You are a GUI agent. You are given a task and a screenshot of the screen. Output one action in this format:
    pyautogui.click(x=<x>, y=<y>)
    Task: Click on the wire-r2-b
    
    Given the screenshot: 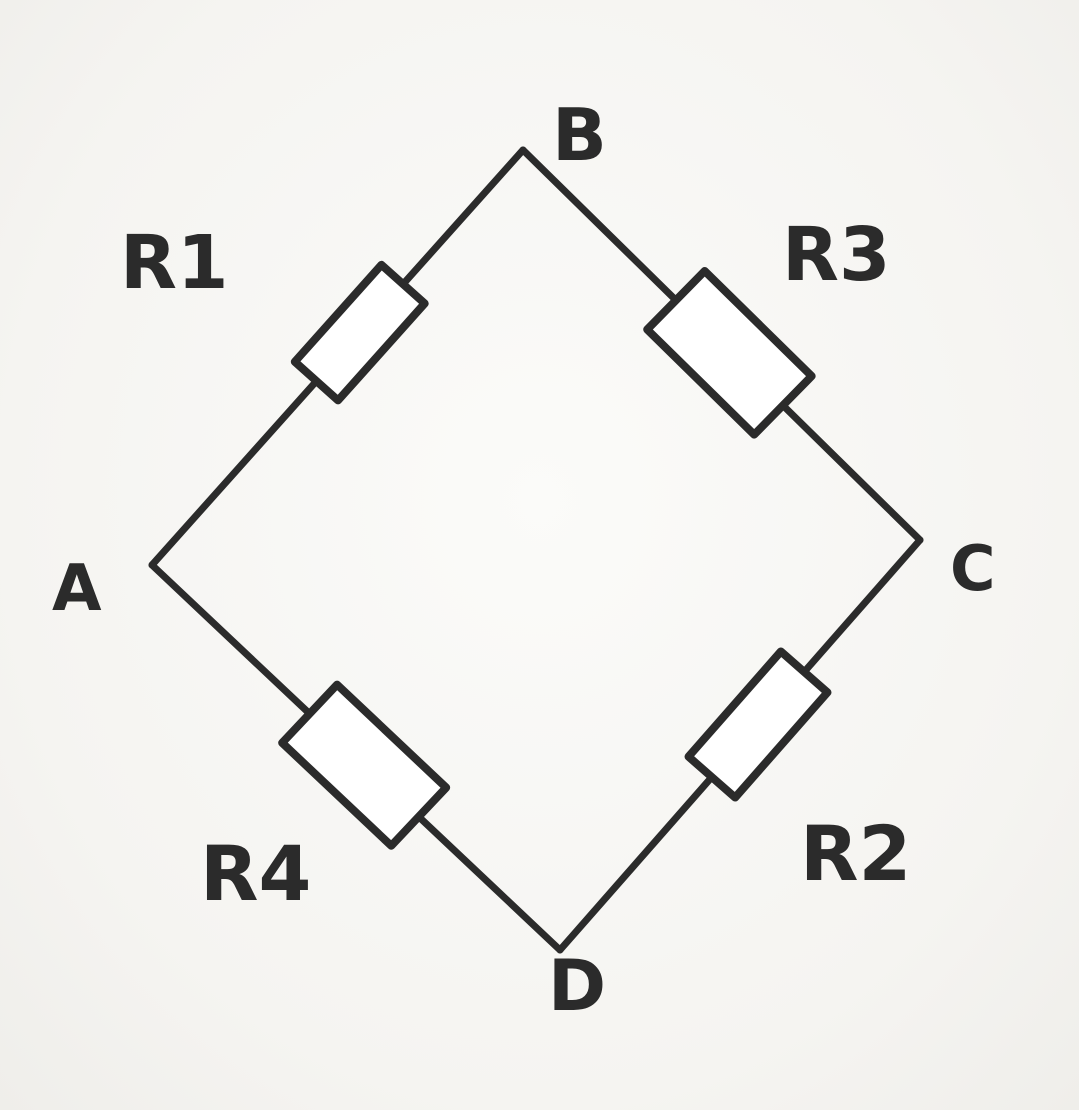 What is the action you would take?
    pyautogui.click(x=636, y=863)
    